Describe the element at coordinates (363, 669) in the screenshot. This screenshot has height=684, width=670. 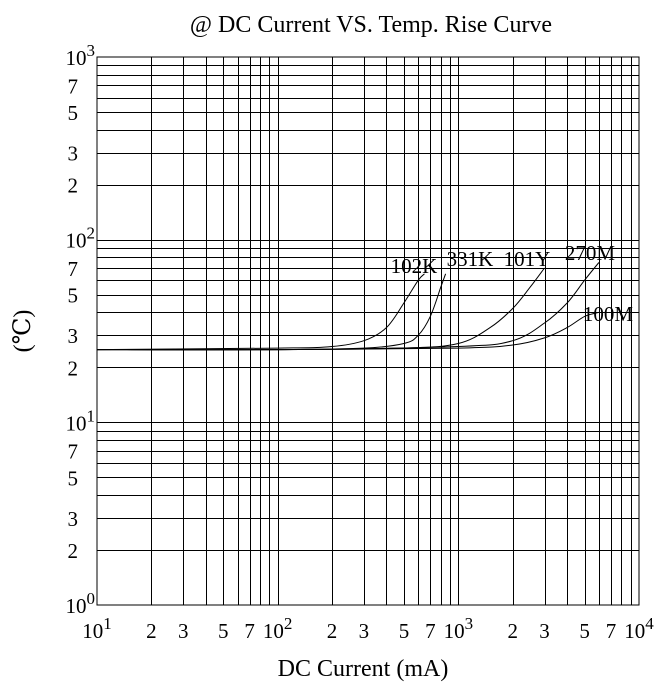
I see `x-axis-title: DC Current (mA)` at that location.